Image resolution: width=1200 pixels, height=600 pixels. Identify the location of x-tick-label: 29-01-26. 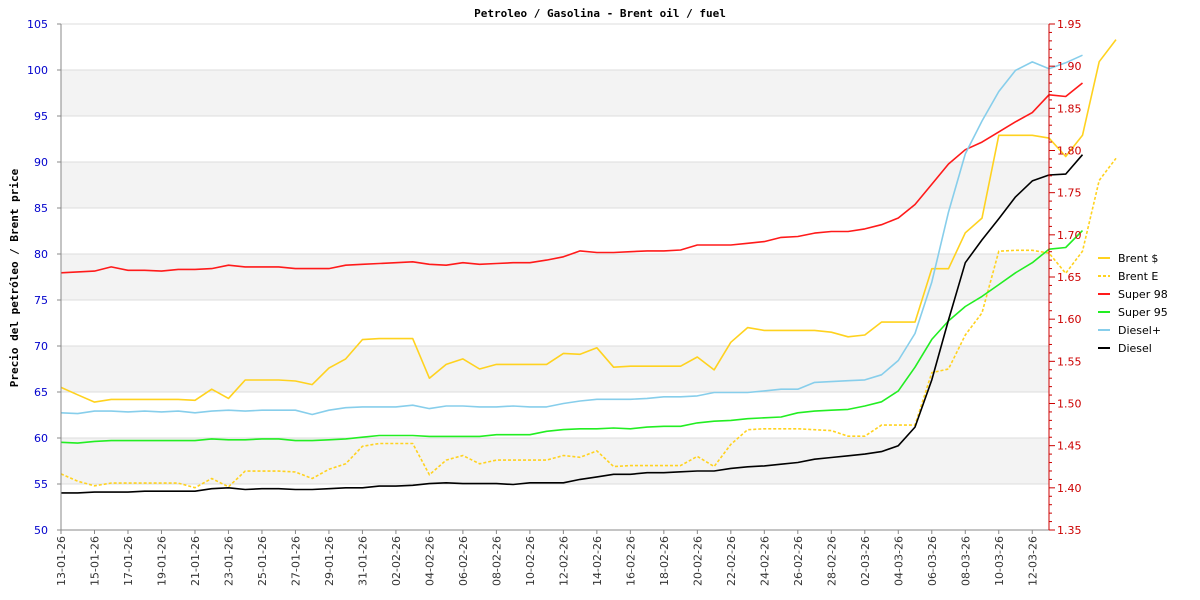
(329, 561).